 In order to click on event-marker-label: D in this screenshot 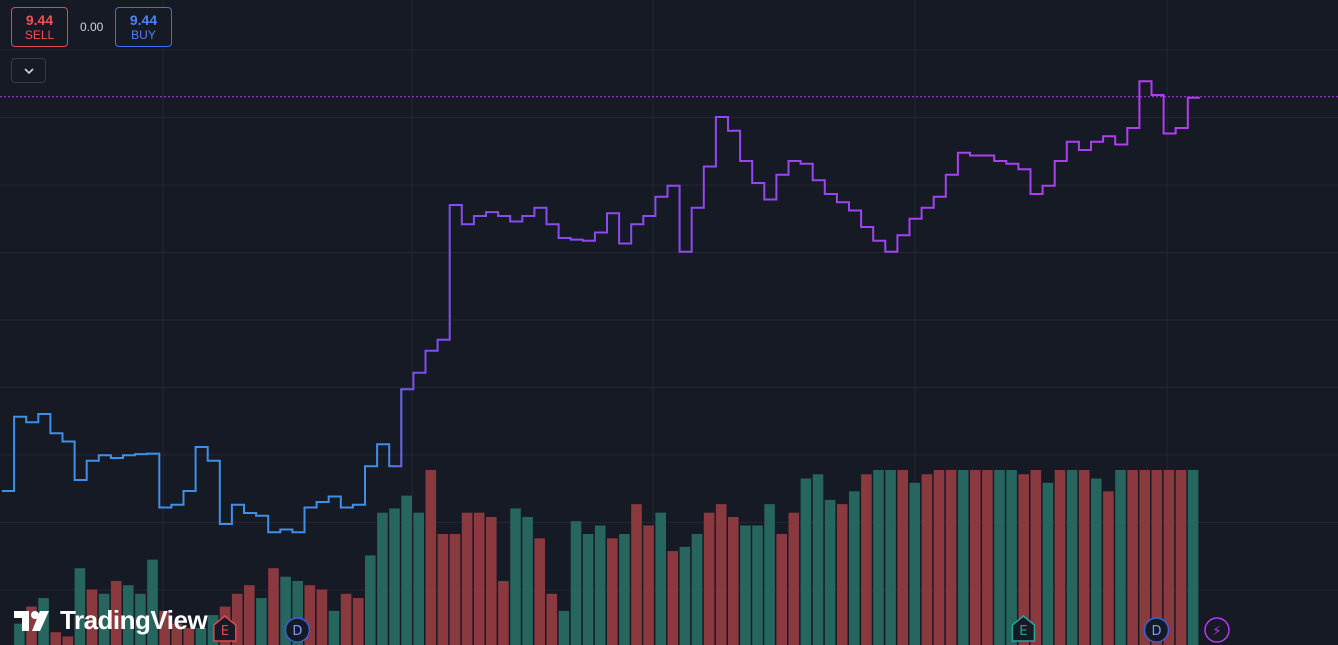, I will do `click(297, 631)`.